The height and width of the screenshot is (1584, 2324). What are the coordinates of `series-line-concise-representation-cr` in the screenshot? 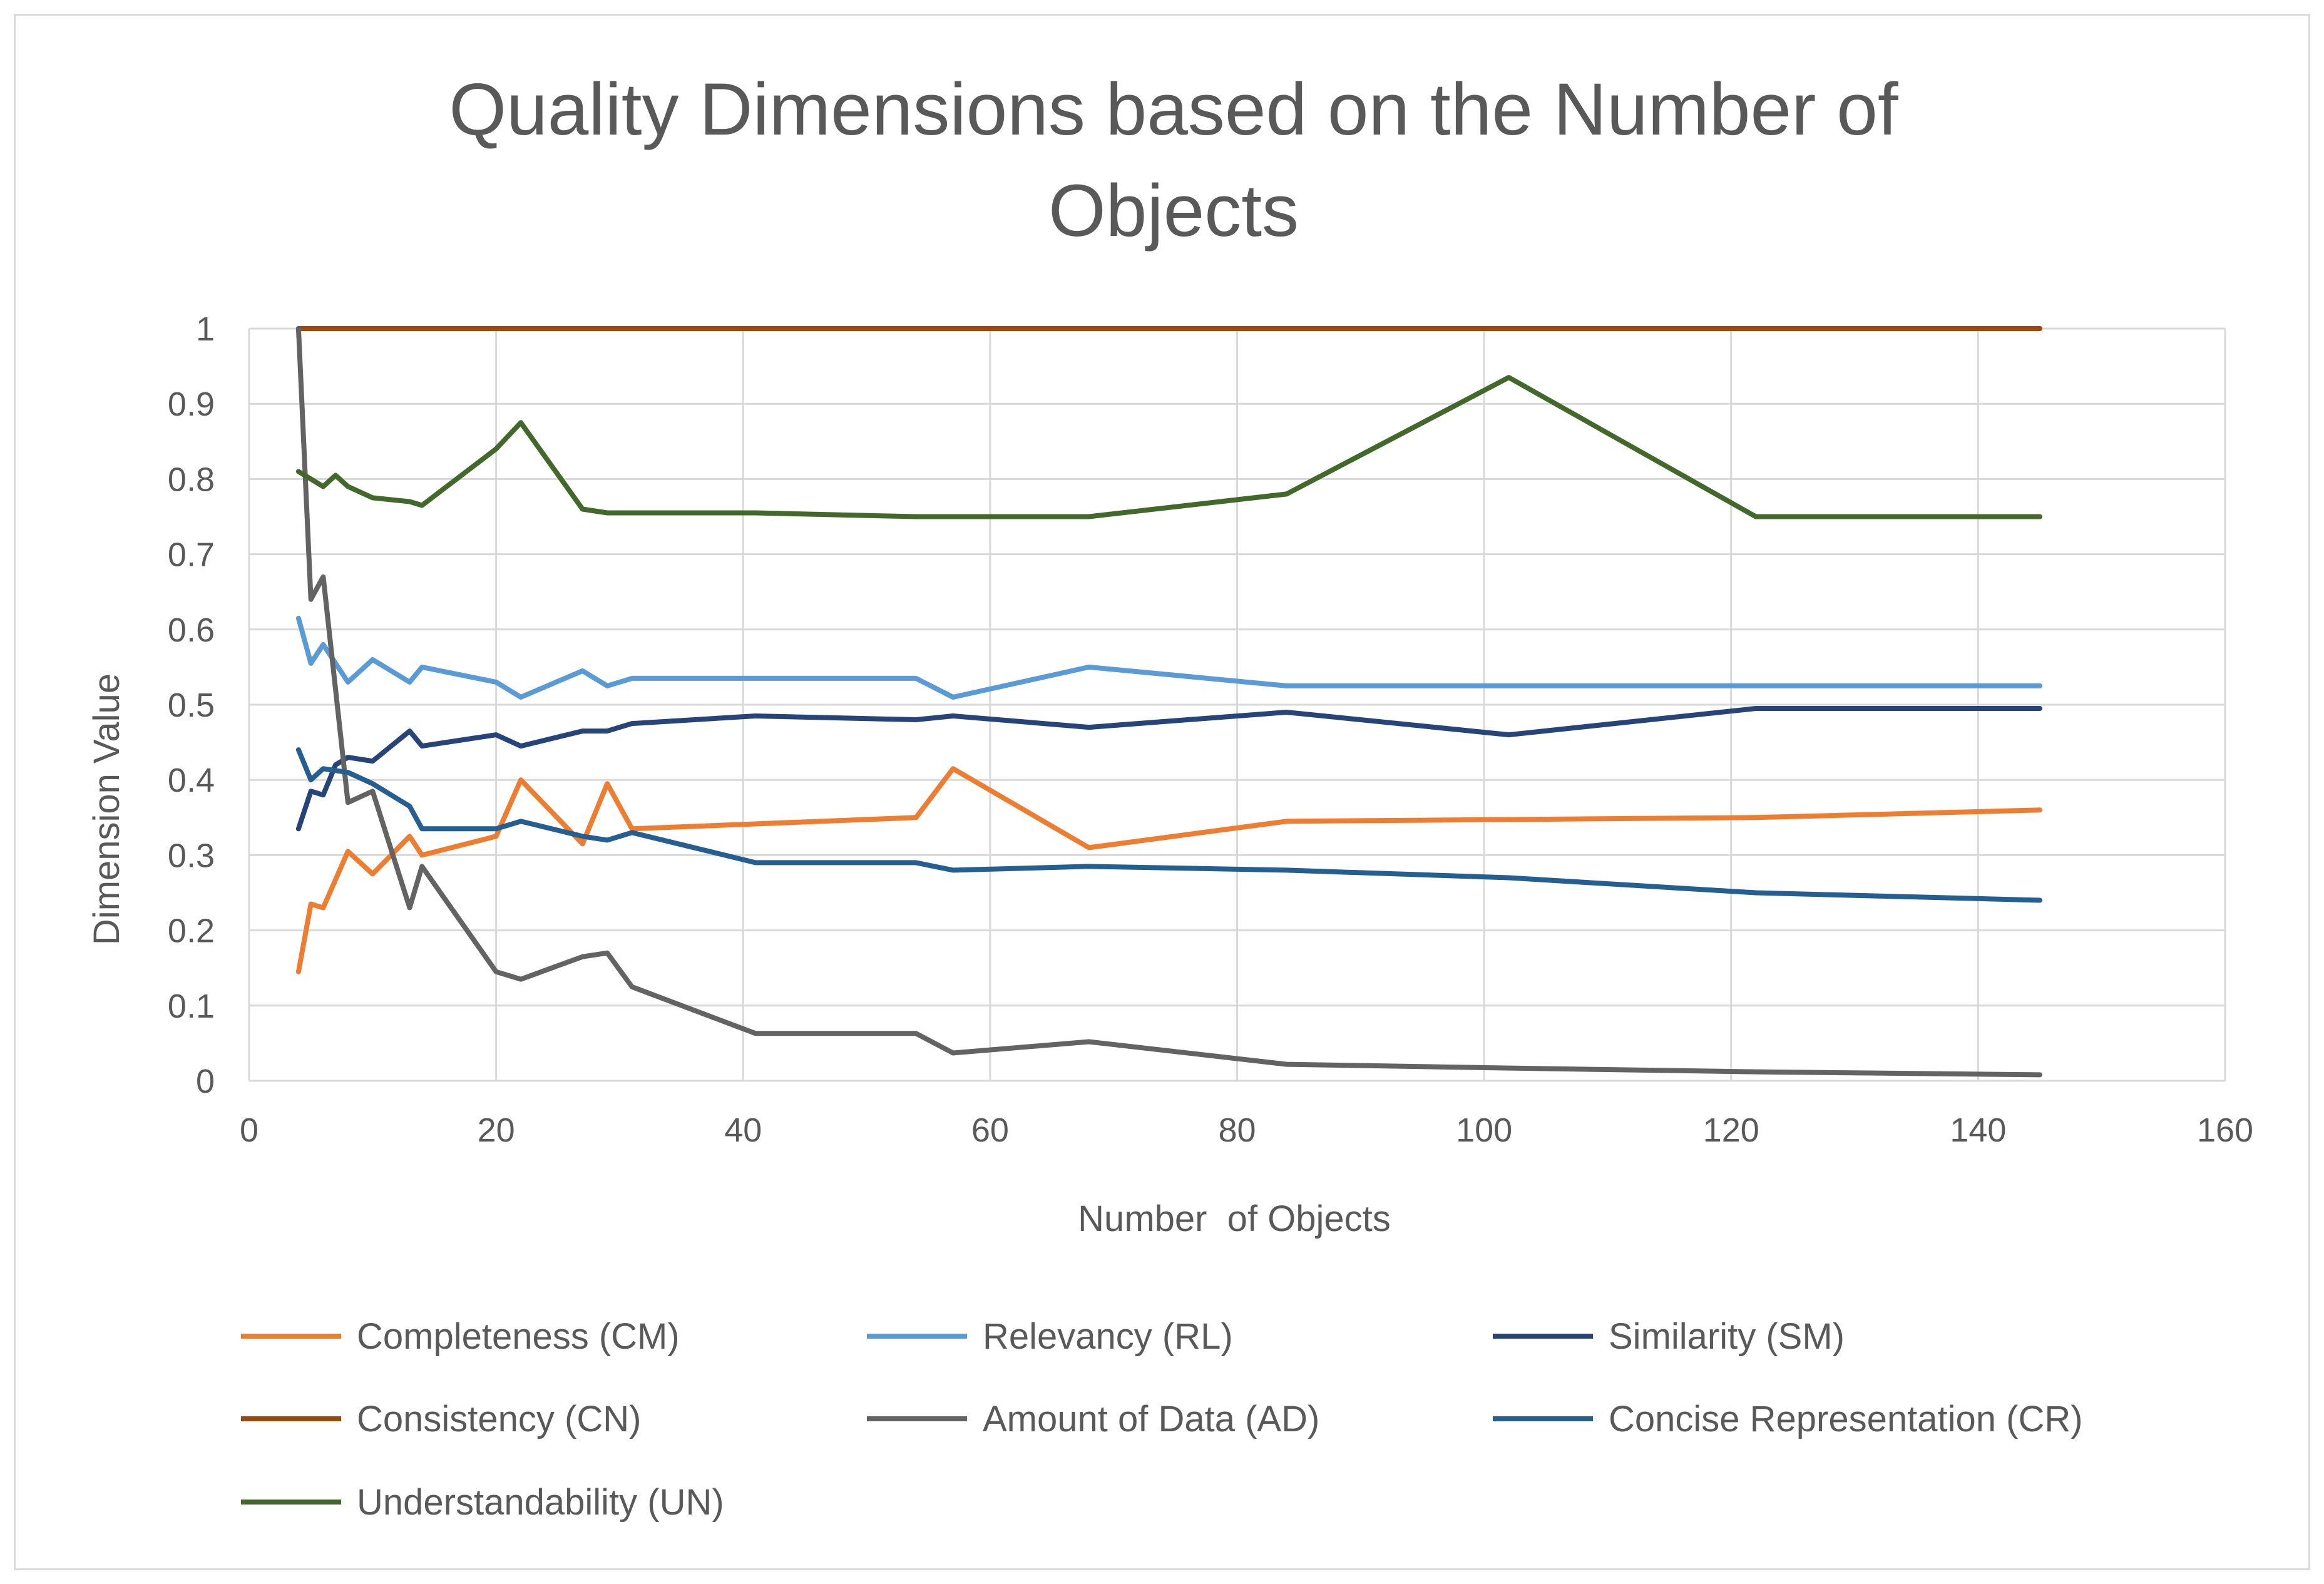 It's located at (1168, 825).